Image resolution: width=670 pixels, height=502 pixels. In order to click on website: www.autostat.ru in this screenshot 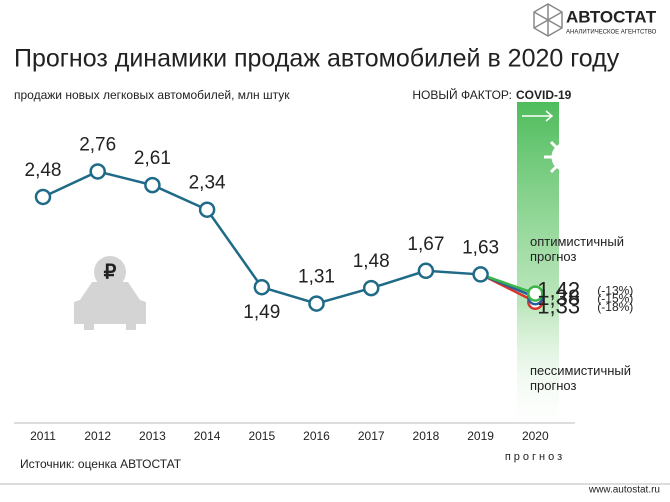, I will do `click(624, 490)`.